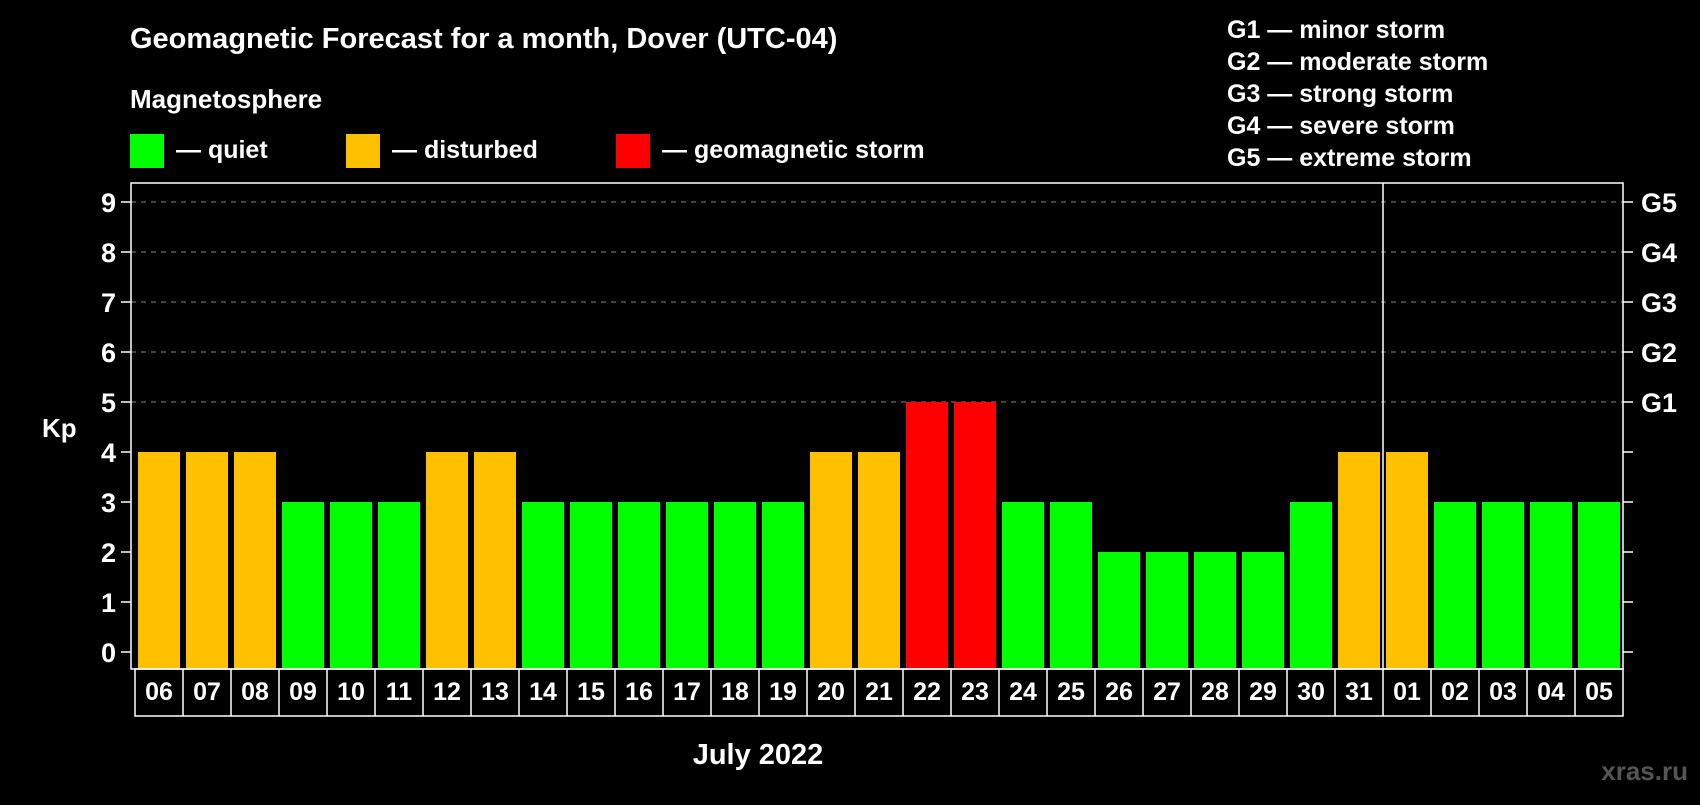 The image size is (1700, 805). Describe the element at coordinates (108, 253) in the screenshot. I see `y-tick-label: 8` at that location.